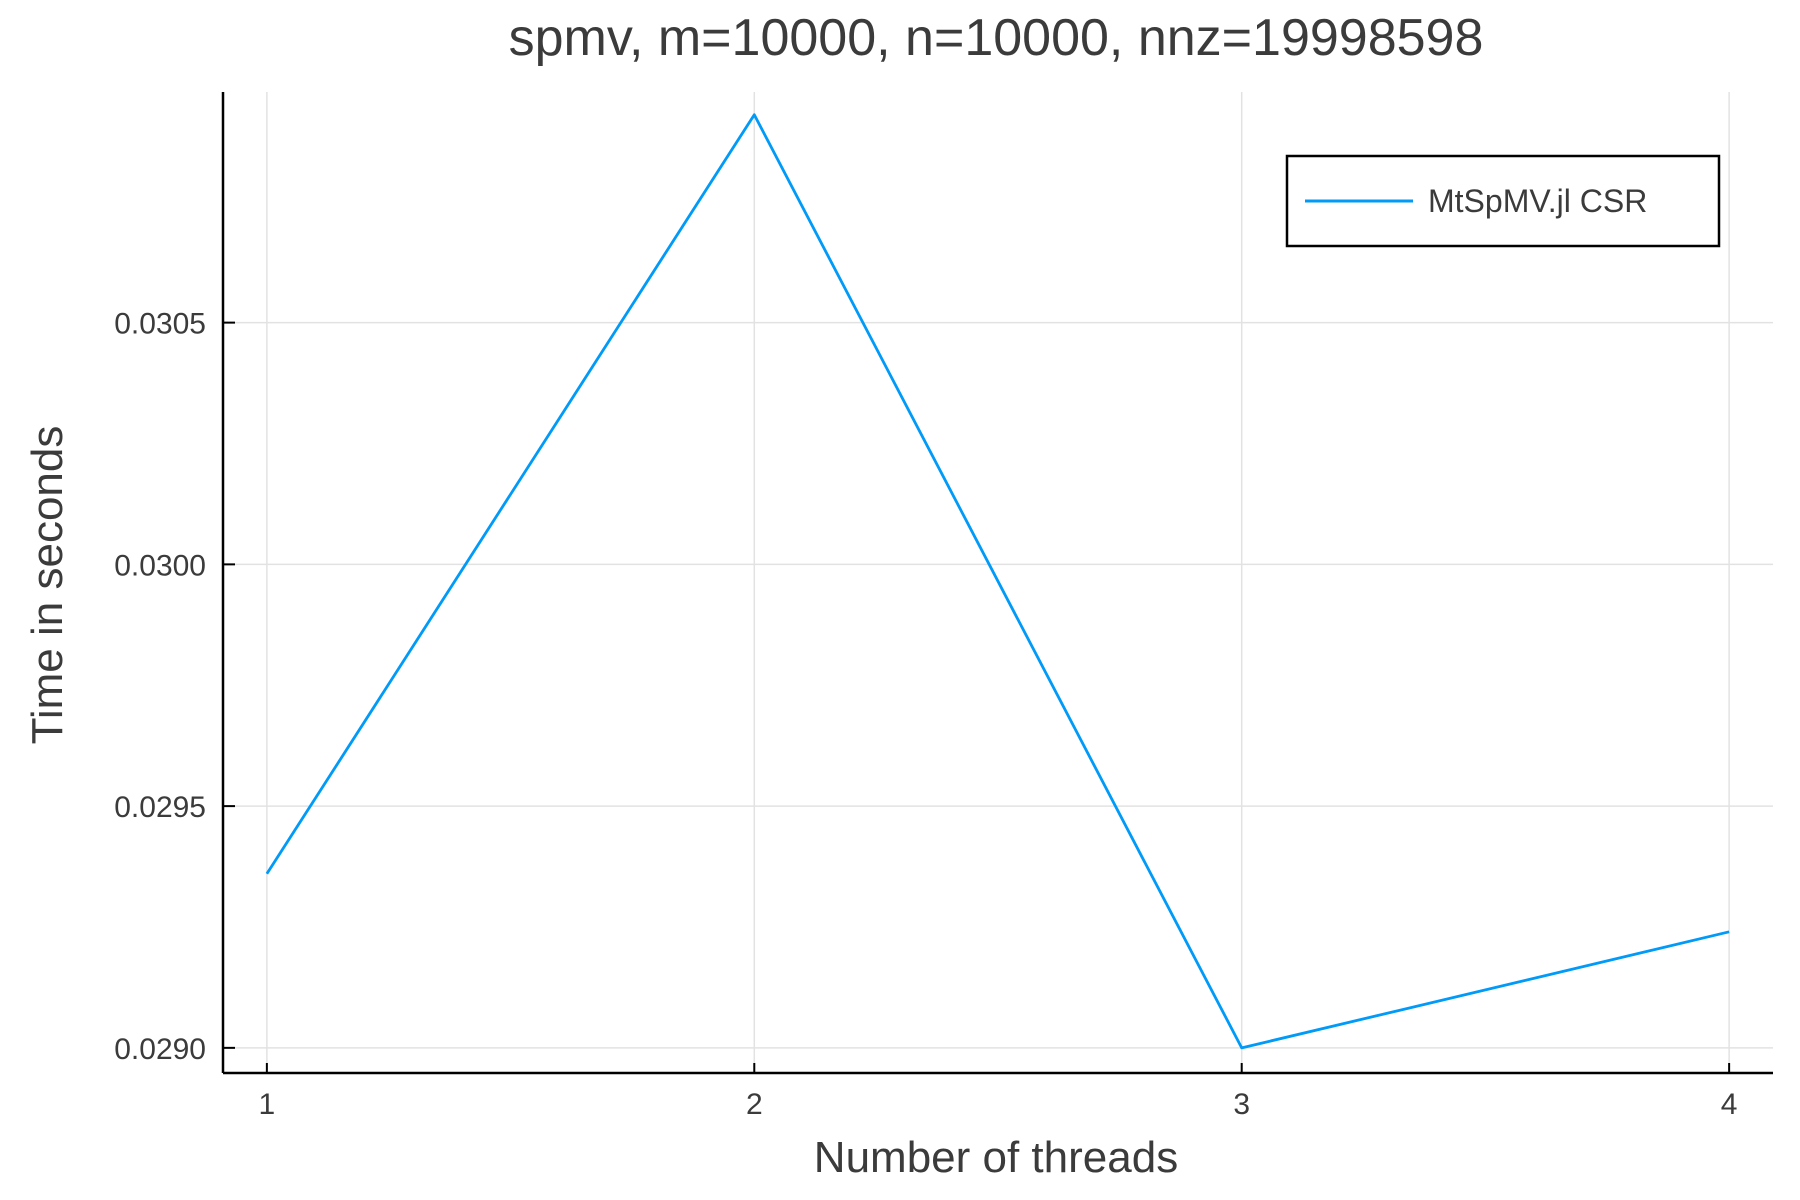 The width and height of the screenshot is (1800, 1200). Describe the element at coordinates (160, 565) in the screenshot. I see `y-tick-label: 0.0300` at that location.